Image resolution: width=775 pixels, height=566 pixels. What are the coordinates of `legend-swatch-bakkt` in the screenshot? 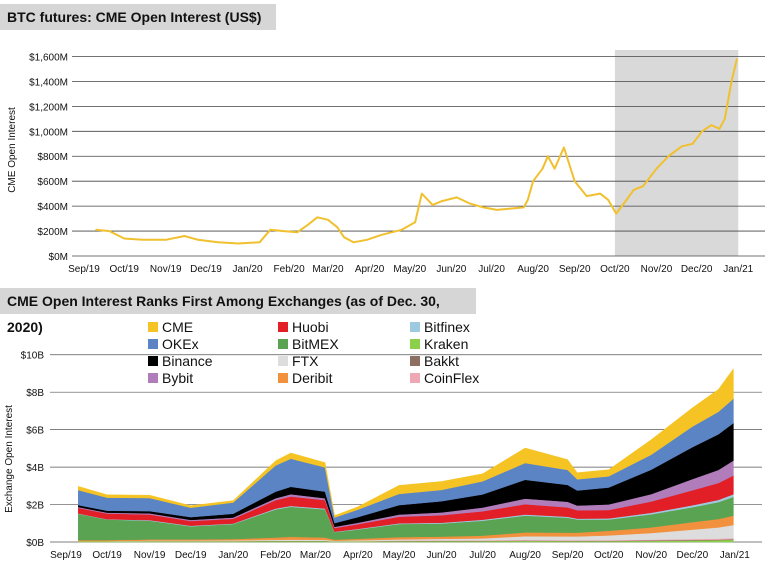 It's located at (415, 361).